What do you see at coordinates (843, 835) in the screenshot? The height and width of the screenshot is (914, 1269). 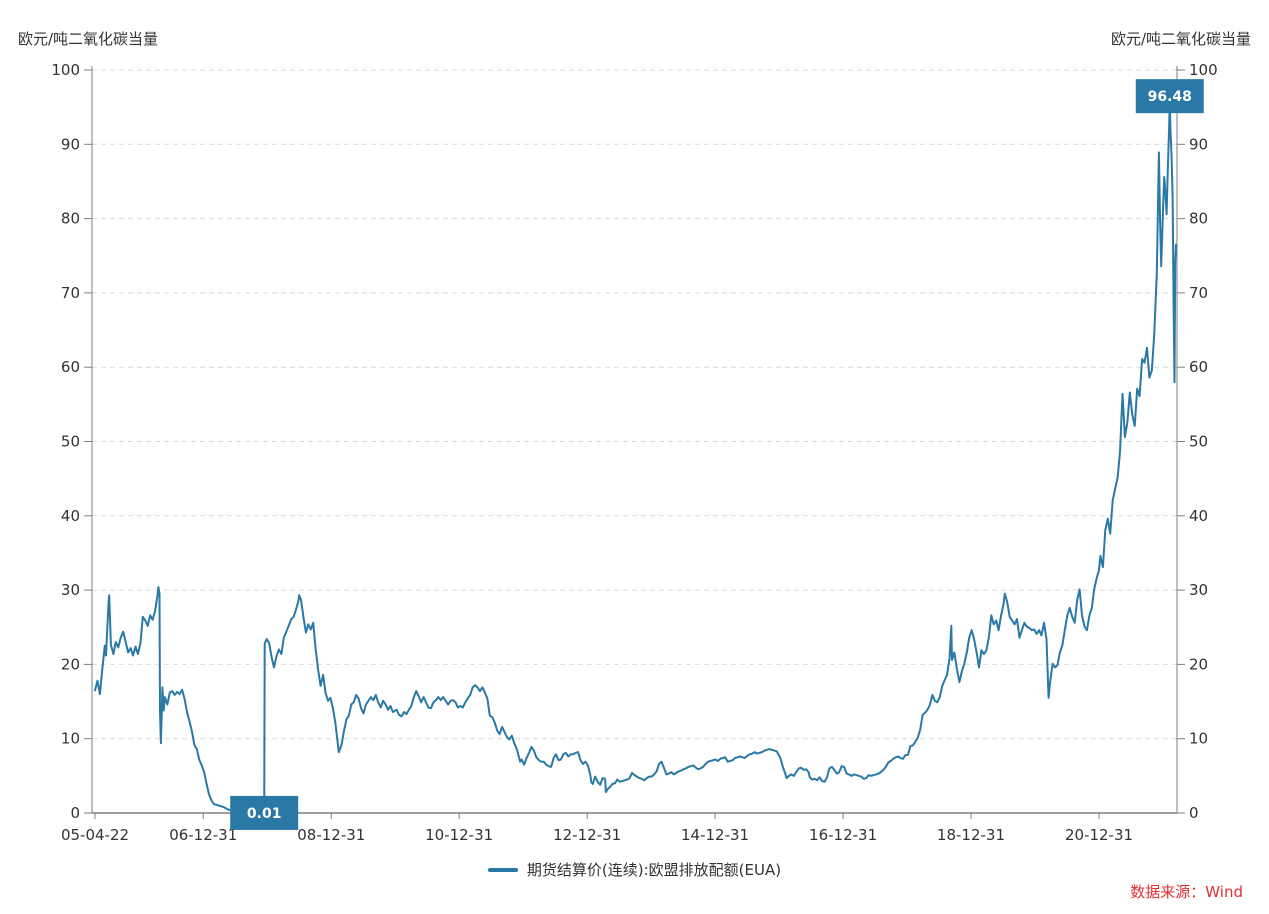 I see `x-tick-label: 16-12-31` at bounding box center [843, 835].